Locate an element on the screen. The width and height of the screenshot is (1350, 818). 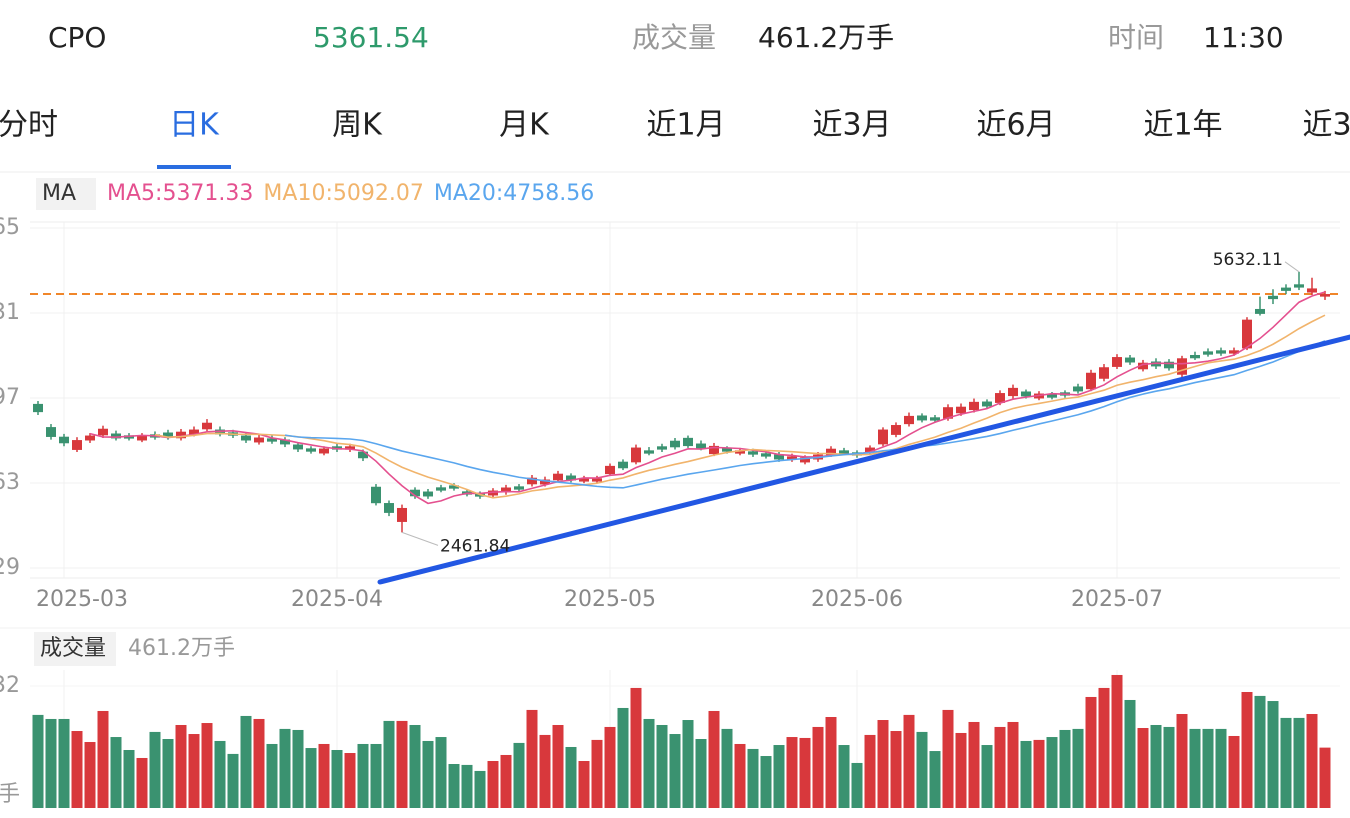
ma-legend: MA5:5371.33 is located at coordinates (180, 193).